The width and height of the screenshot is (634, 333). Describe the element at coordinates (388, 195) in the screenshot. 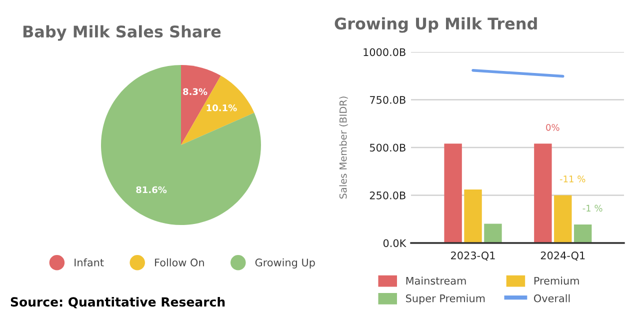

I see `y-tick-label: 250.0B` at that location.